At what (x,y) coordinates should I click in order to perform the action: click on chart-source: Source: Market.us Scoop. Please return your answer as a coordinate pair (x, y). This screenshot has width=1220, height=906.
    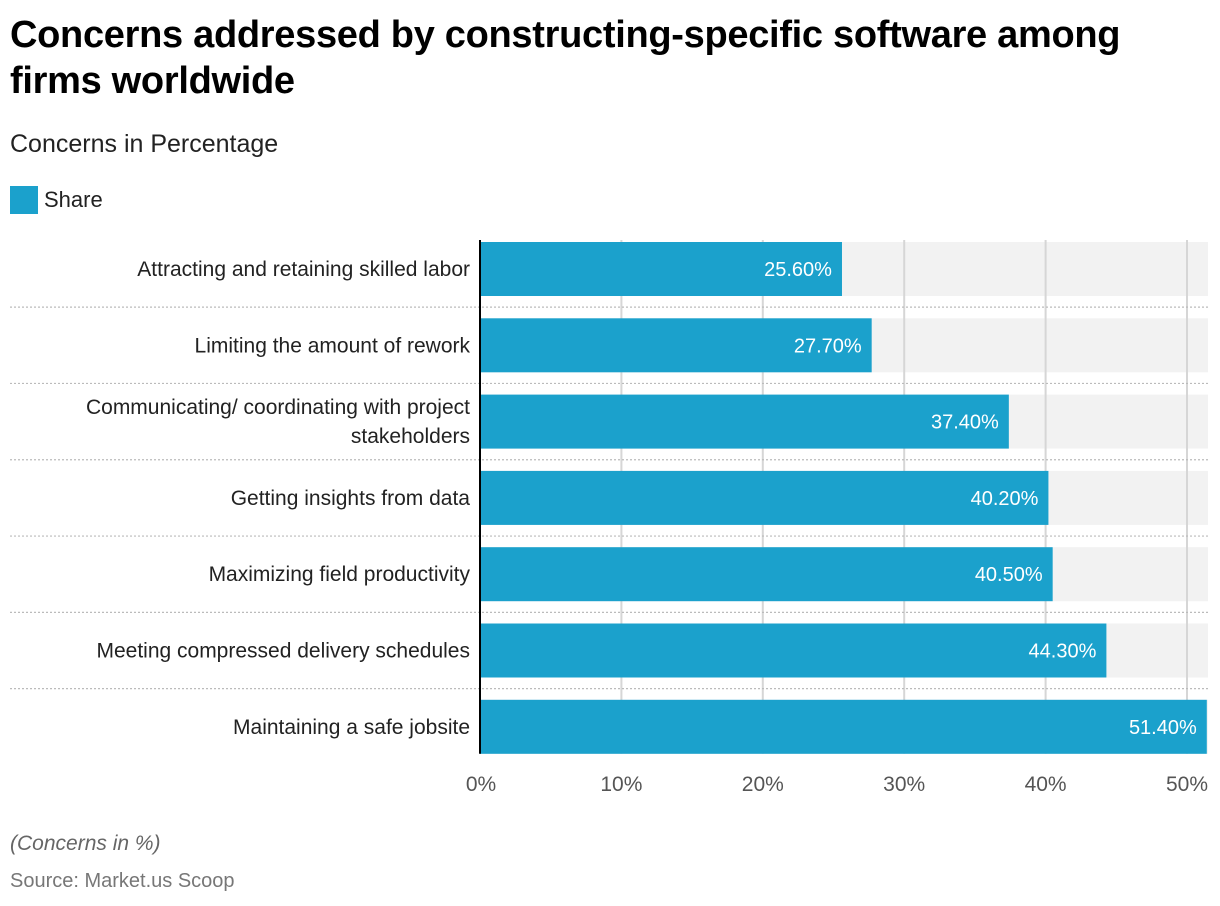
    Looking at the image, I should click on (122, 881).